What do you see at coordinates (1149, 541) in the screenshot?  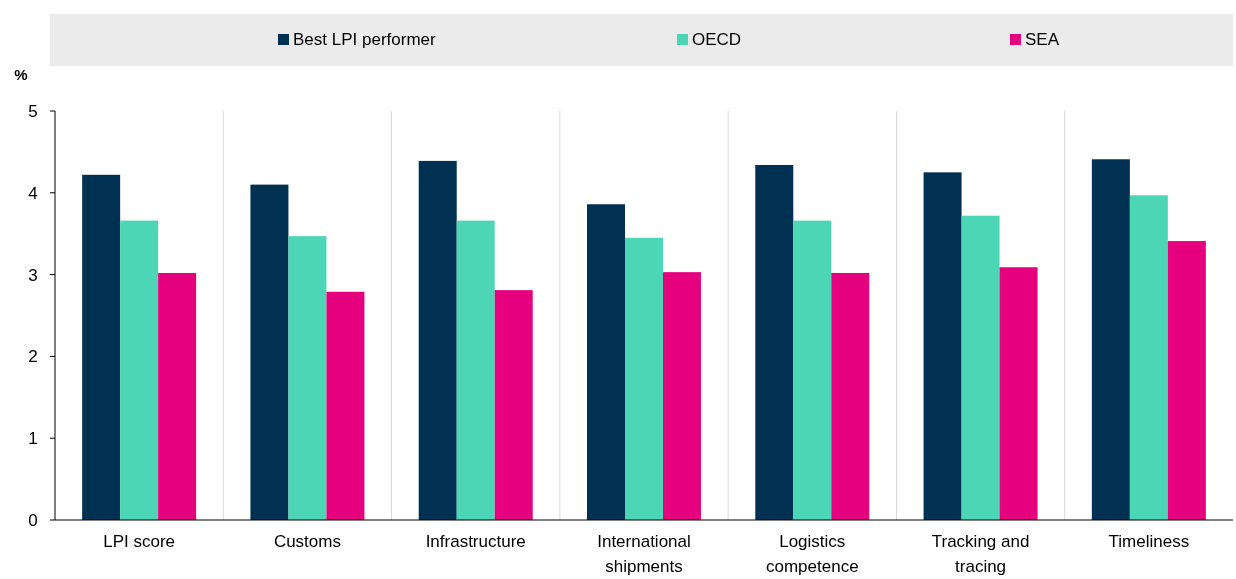 I see `x-tick-label: Timeliness` at bounding box center [1149, 541].